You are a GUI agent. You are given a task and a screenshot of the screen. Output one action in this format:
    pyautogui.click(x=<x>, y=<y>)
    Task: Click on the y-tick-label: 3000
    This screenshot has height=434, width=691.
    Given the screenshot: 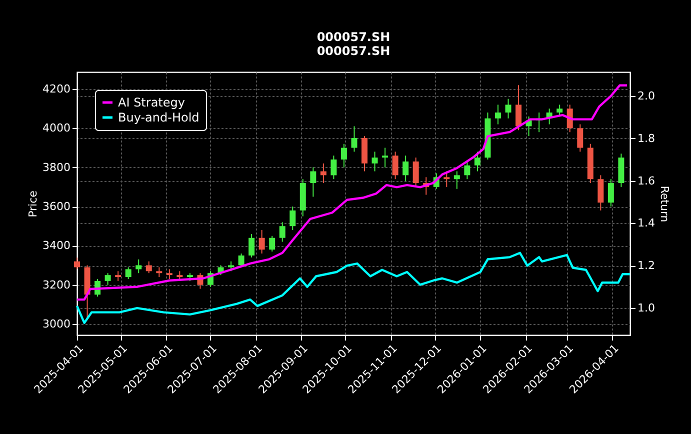 What is the action you would take?
    pyautogui.click(x=56, y=324)
    